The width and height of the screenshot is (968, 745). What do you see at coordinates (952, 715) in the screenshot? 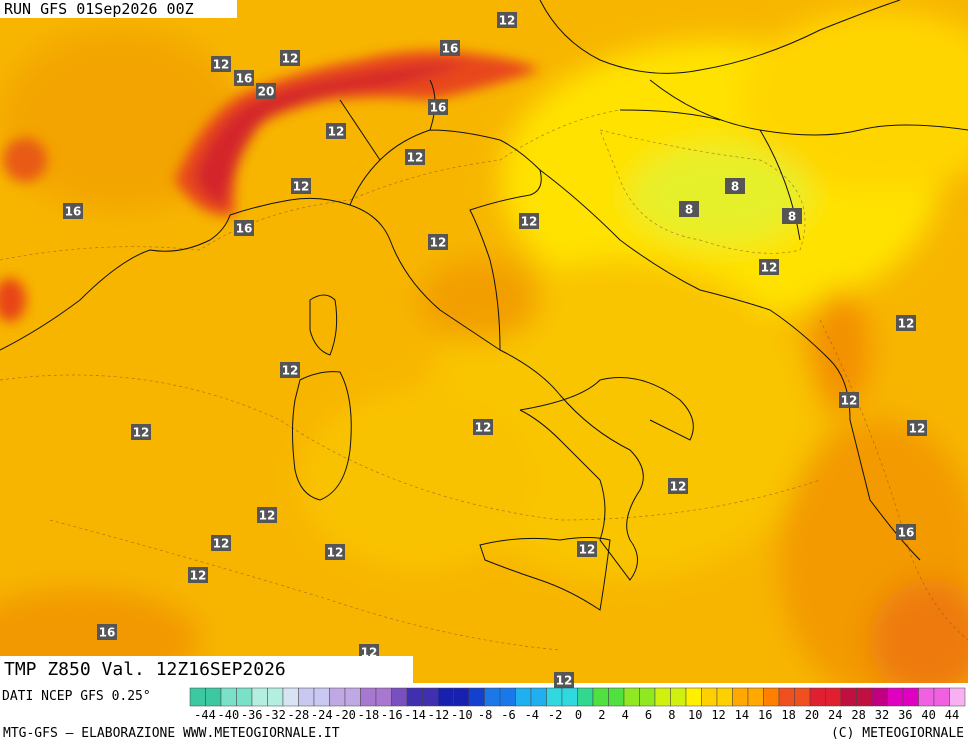
I see `colorbar-label: 44` at bounding box center [952, 715].